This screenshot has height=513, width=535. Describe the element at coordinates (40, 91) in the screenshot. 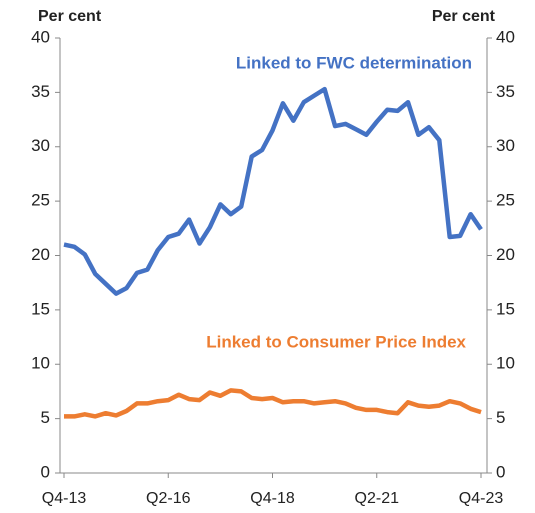

I see `y-tick-label: 35` at that location.